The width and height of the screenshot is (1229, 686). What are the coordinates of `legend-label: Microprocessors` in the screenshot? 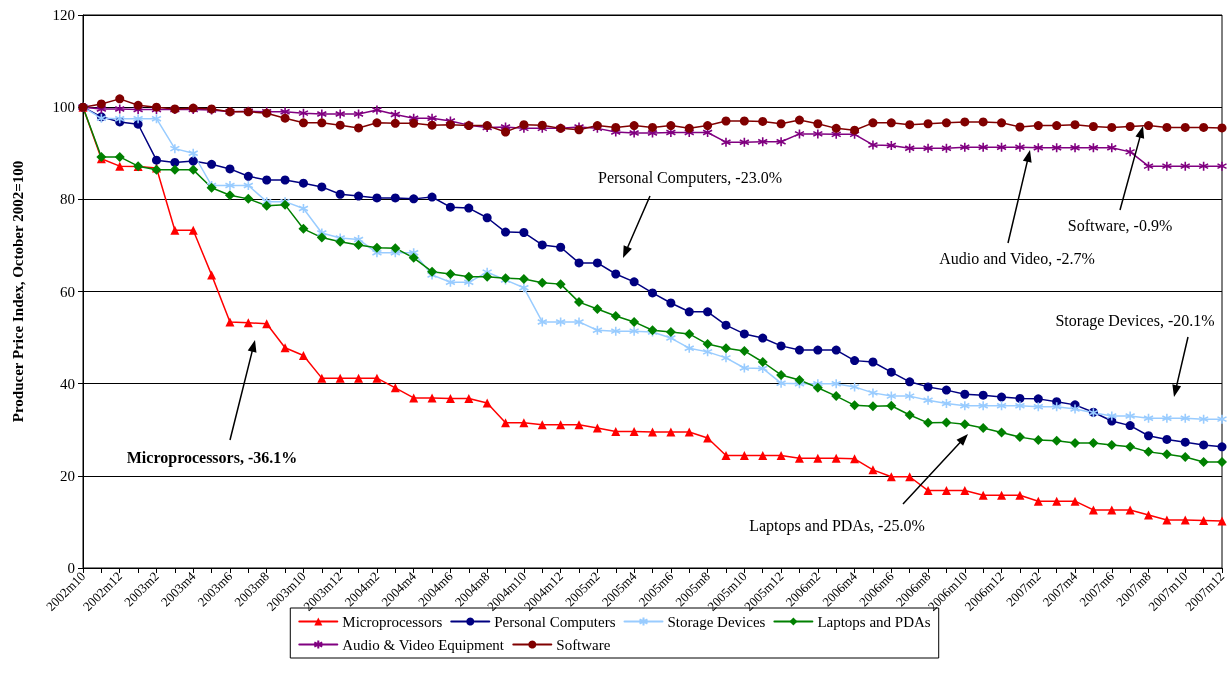 It's located at (392, 621).